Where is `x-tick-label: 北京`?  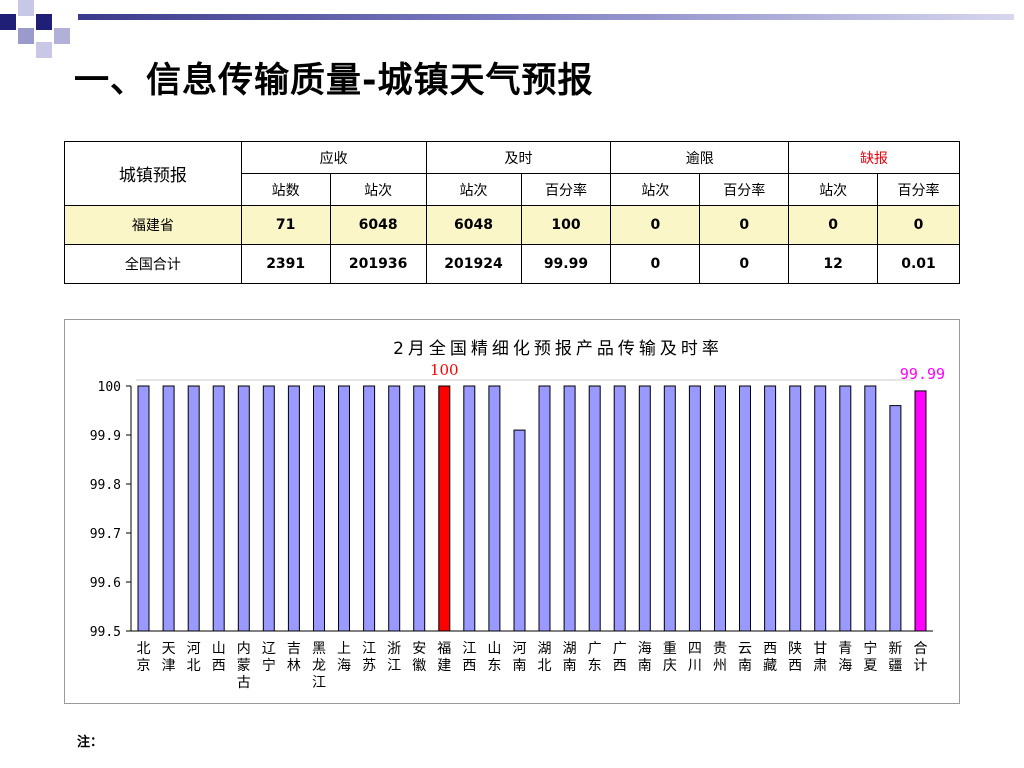
x-tick-label: 北京 is located at coordinates (144, 657).